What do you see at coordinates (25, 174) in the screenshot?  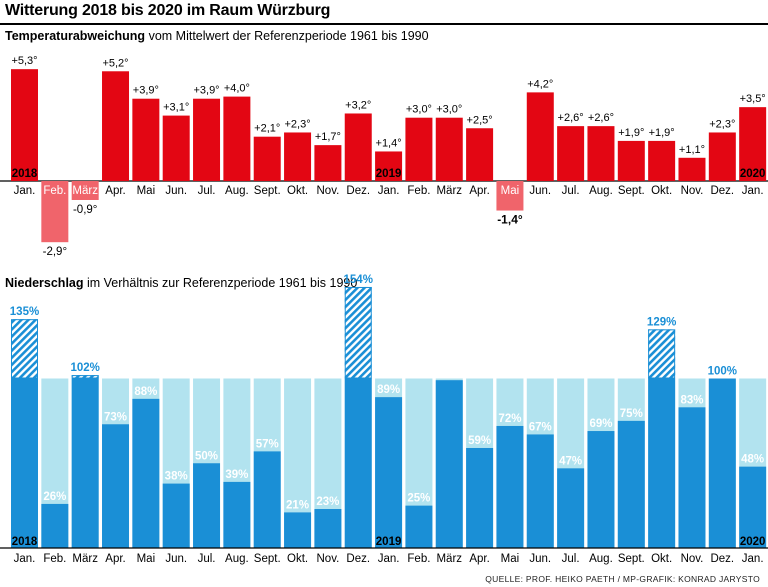 I see `temperature-year-2018: 2018` at bounding box center [25, 174].